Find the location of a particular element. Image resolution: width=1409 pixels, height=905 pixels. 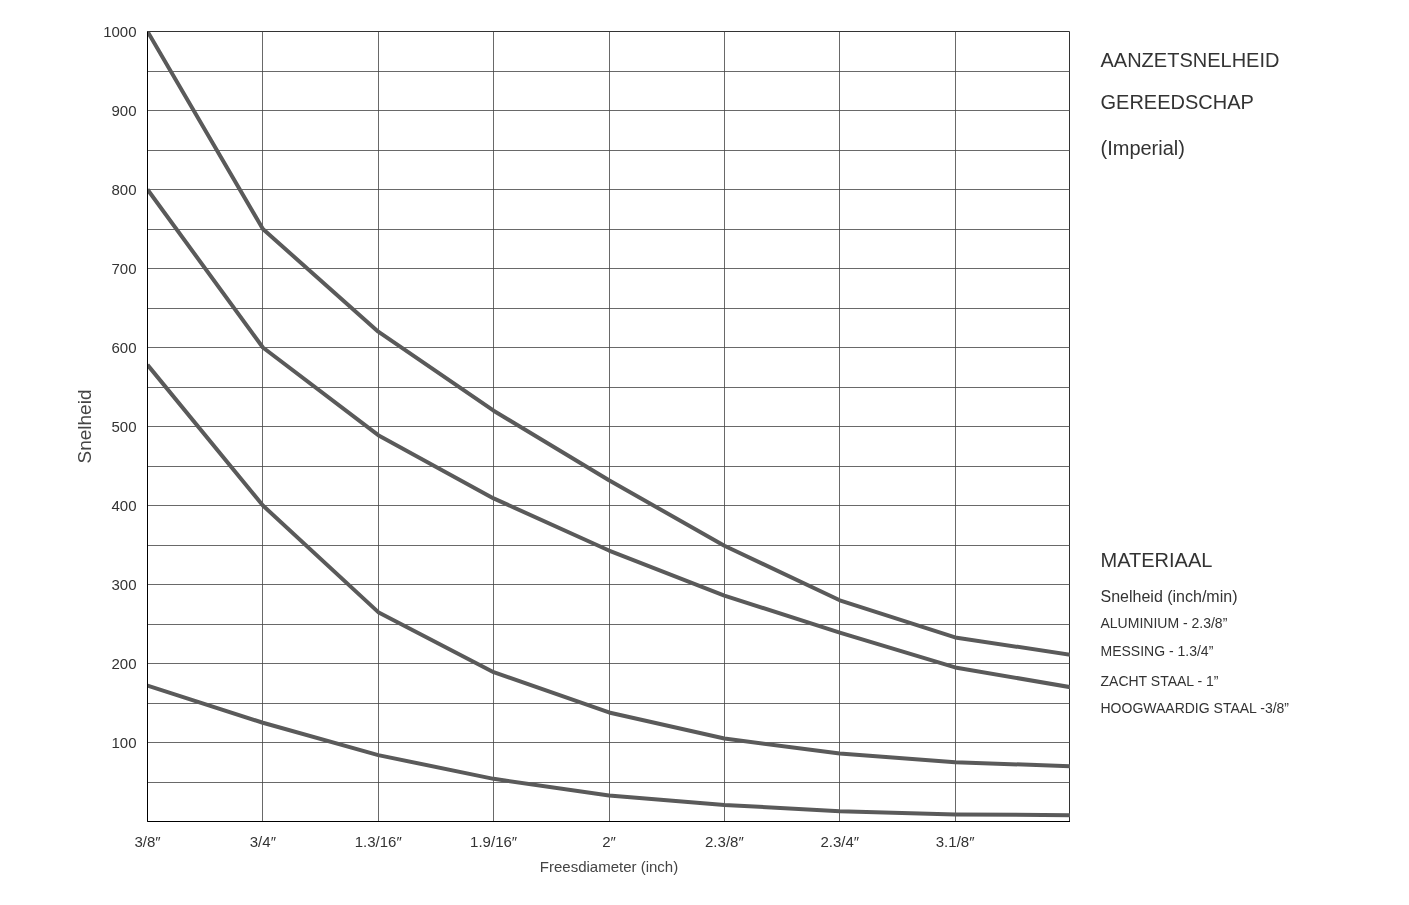

x-tick-label: 2.3/4″ is located at coordinates (840, 841).